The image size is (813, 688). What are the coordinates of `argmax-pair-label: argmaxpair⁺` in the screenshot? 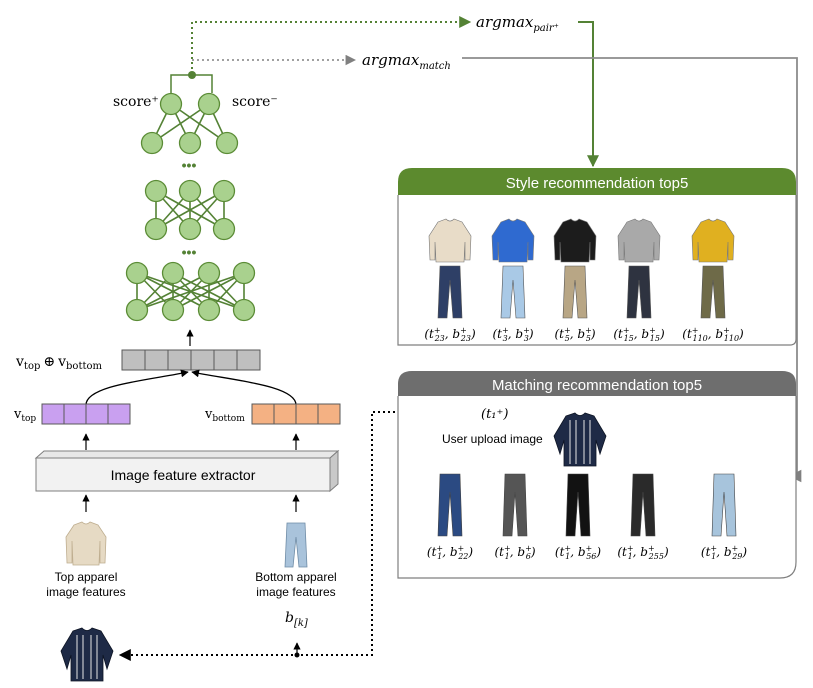 It's located at (517, 23).